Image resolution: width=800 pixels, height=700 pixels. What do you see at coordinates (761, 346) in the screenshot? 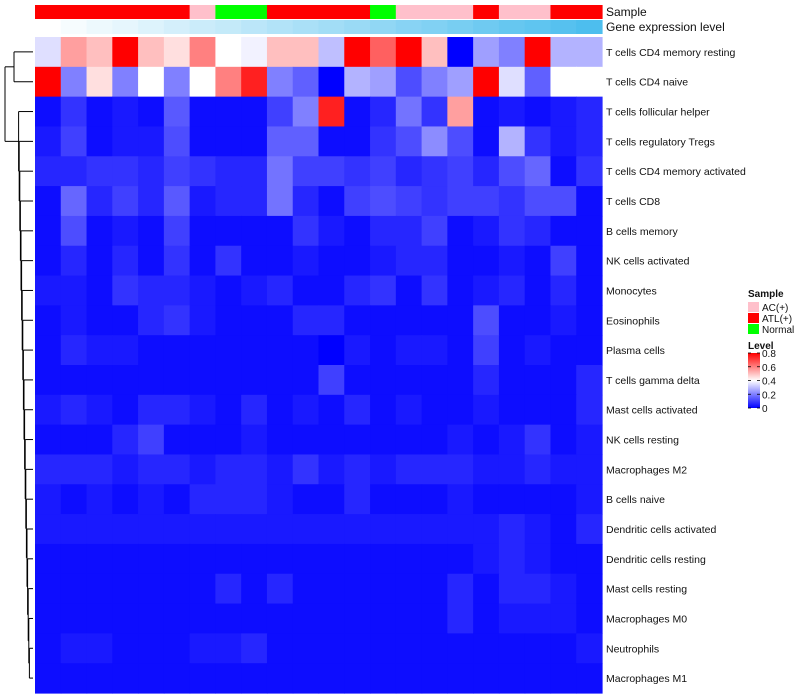
I see `level-legend-title: Level` at bounding box center [761, 346].